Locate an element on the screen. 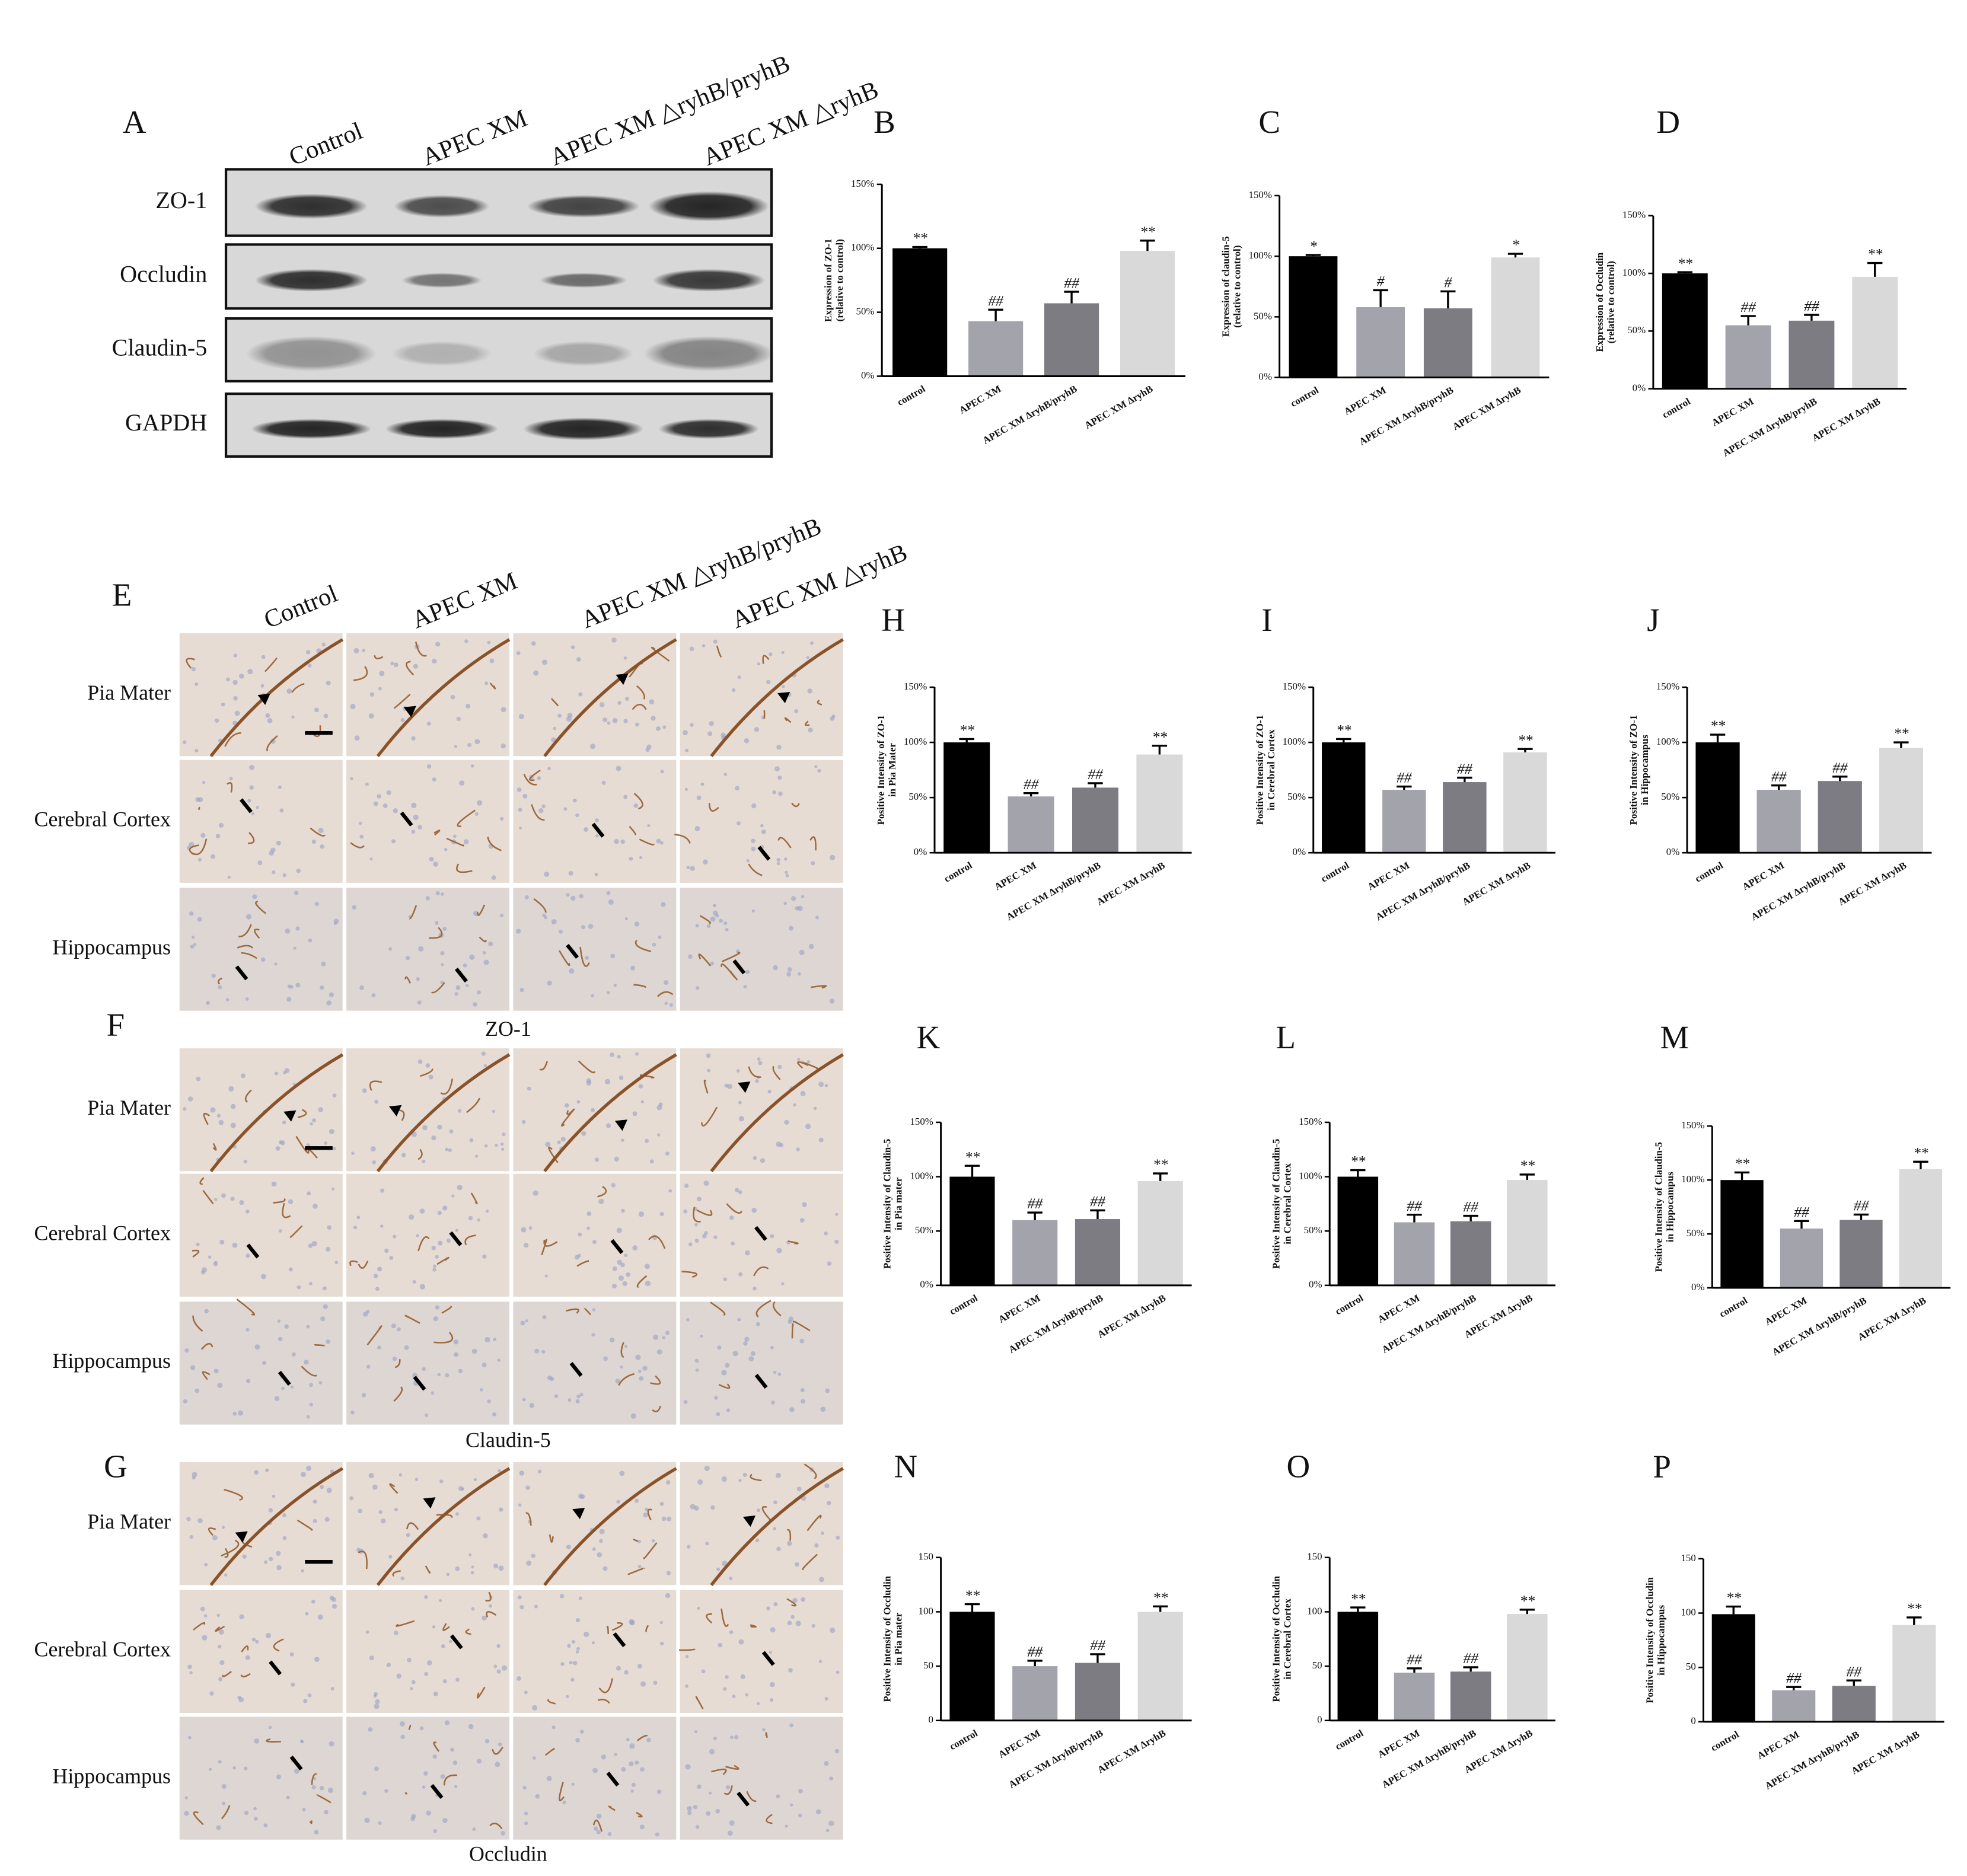 This screenshot has width=1967, height=1876. y-axis-label: Positive Intensity of Claudin-5 is located at coordinates (1275, 1204).